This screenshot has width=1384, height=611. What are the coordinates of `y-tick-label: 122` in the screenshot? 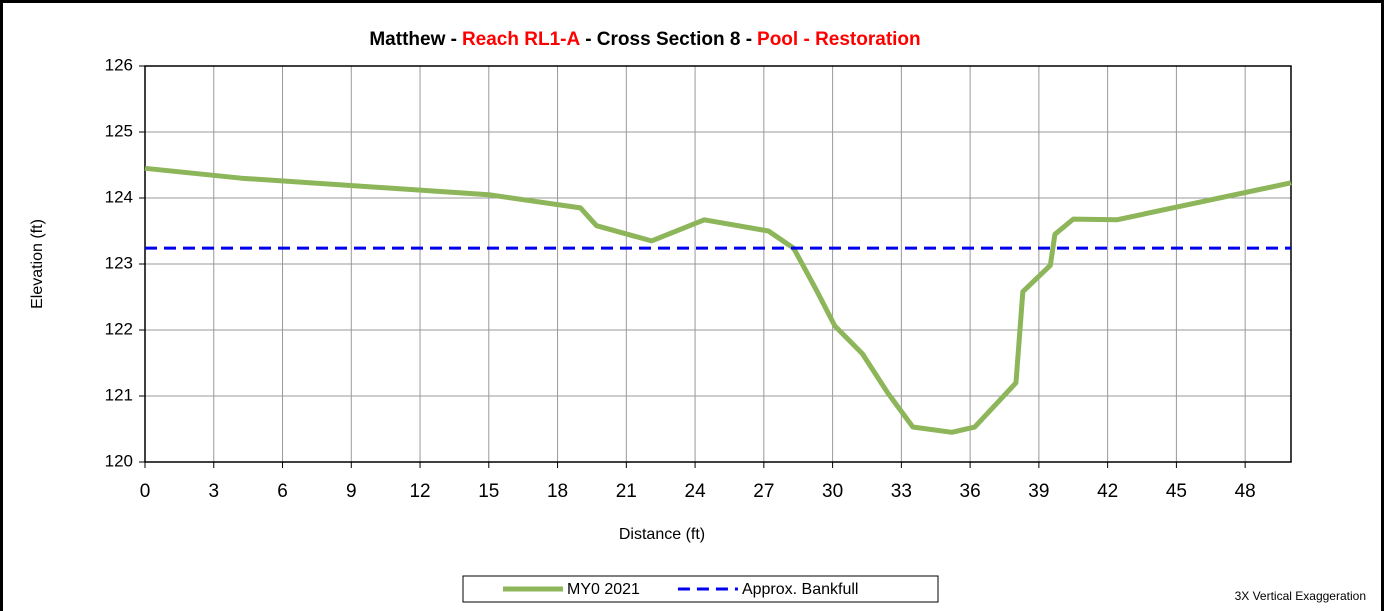 It's located at (119, 328).